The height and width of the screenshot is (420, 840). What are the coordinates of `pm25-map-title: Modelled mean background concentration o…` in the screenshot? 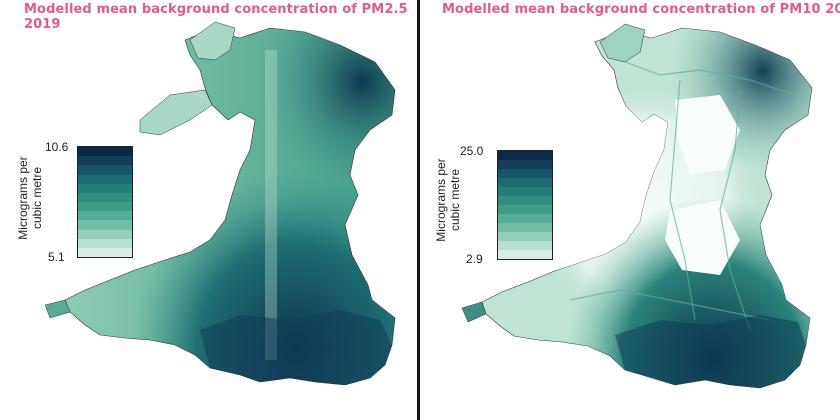 It's located at (216, 17).